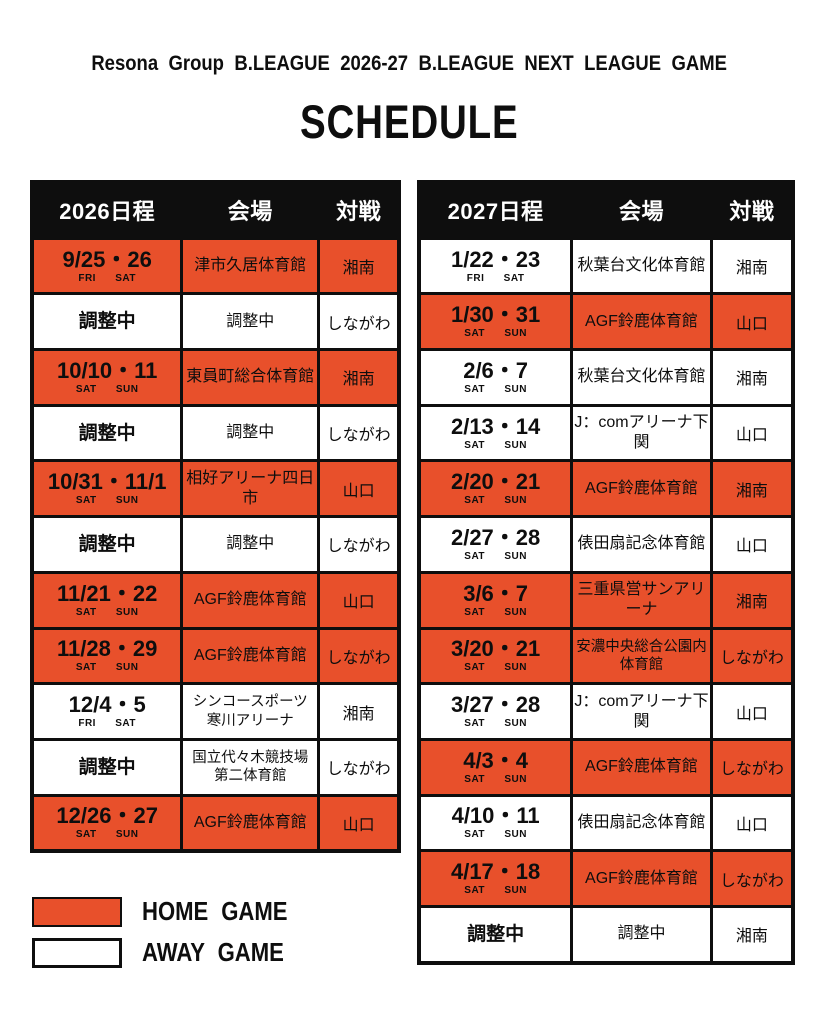 The height and width of the screenshot is (1024, 819). I want to click on date-text: 10/10・11, so click(107, 370).